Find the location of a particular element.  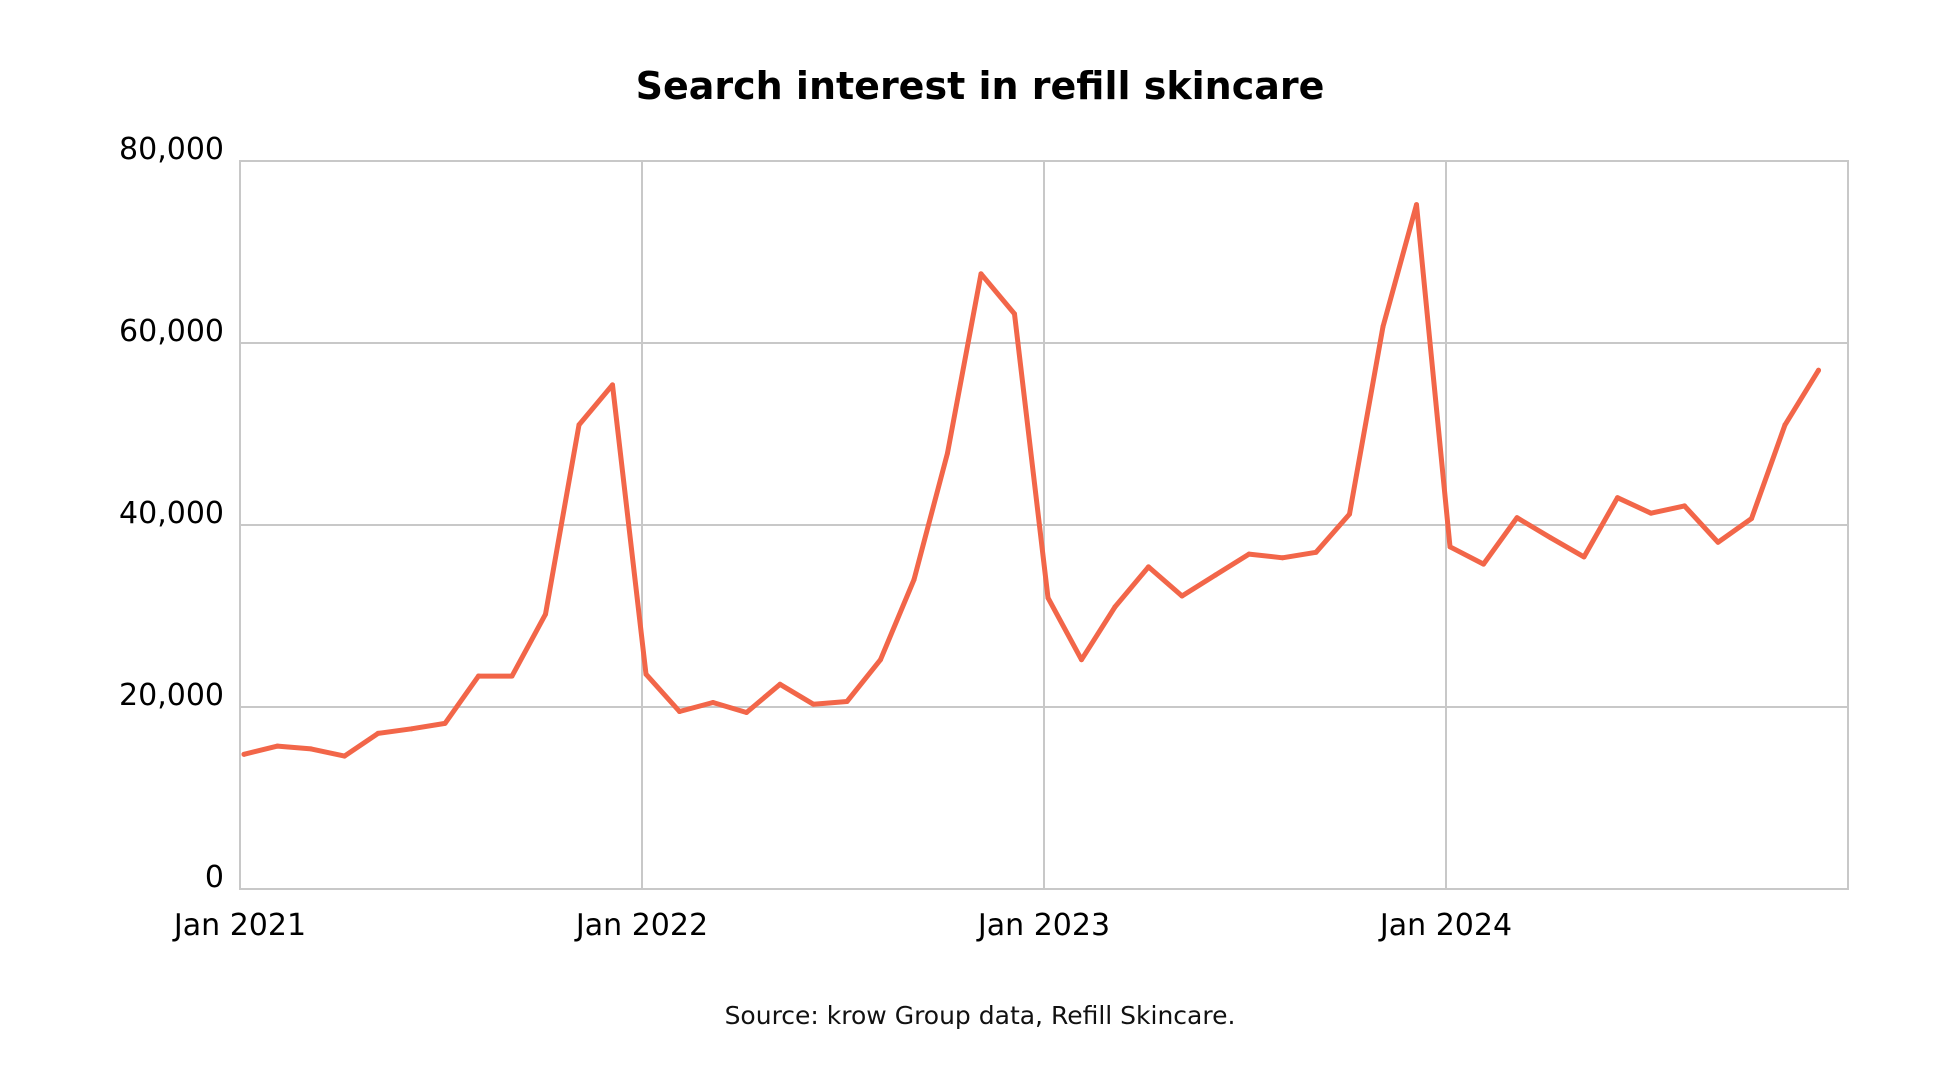

x-axis: Jan 2021 Jan 2022 Jan 2023 Jan 2024 is located at coordinates (842, 925).